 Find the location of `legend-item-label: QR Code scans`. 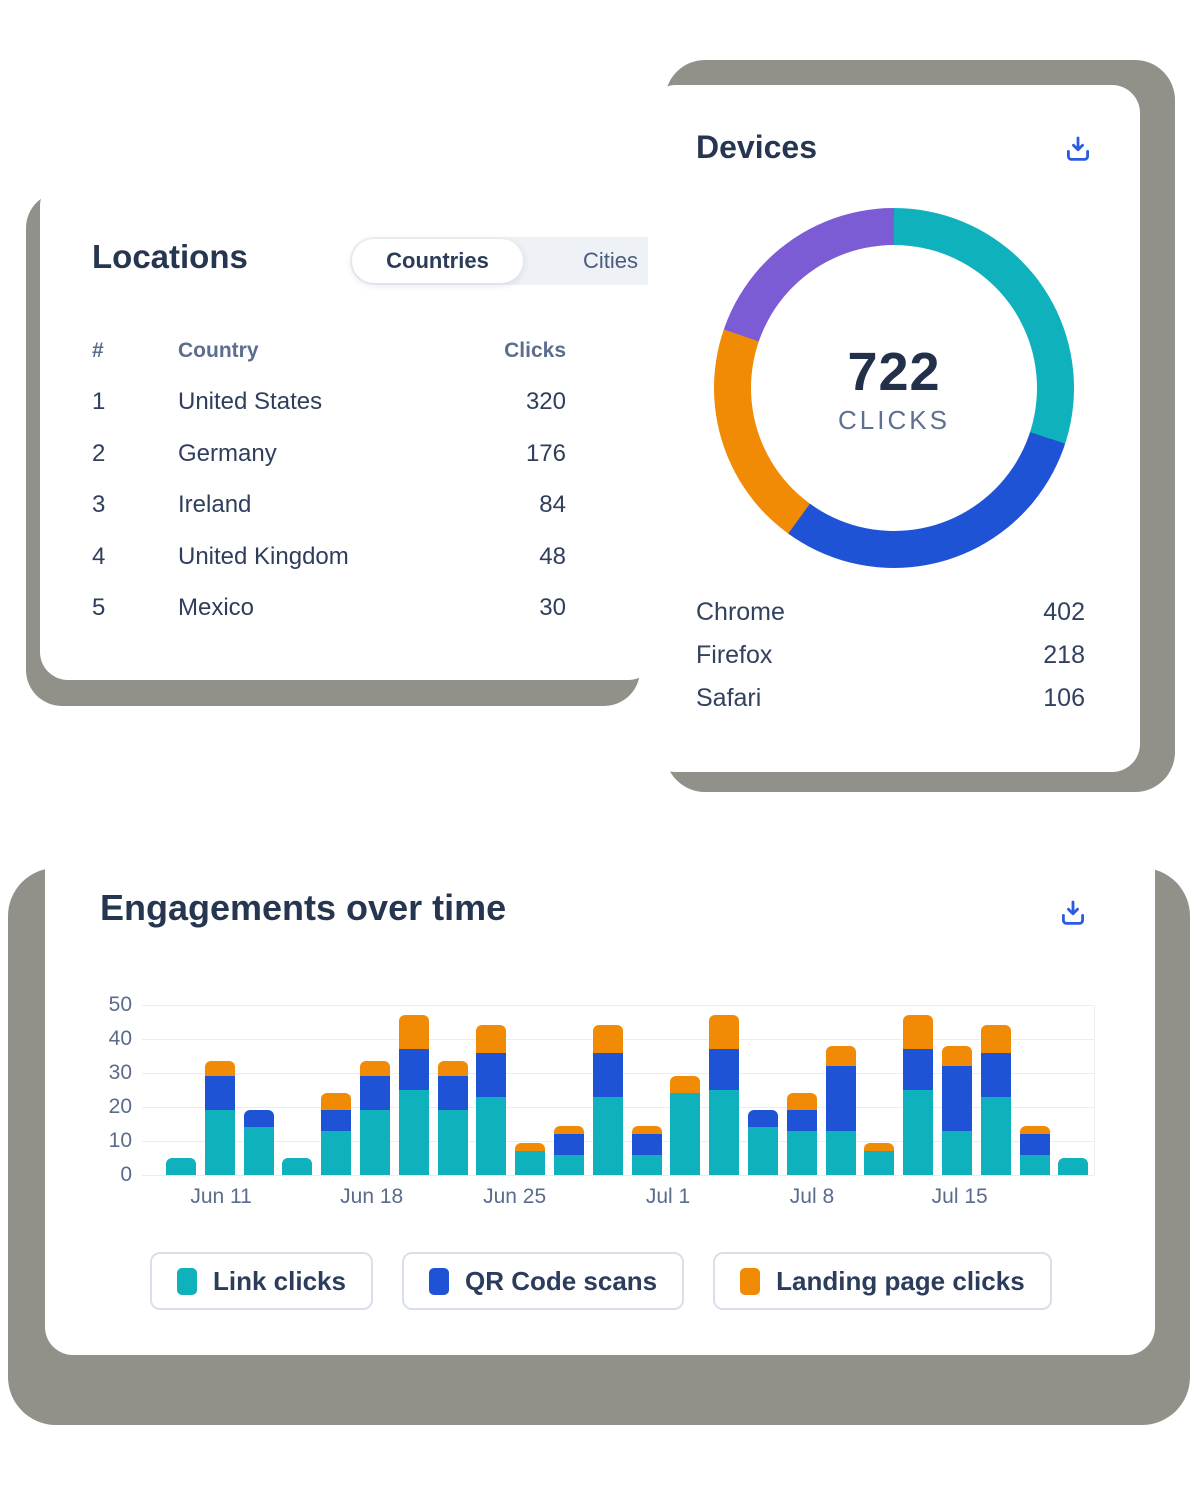

legend-item-label: QR Code scans is located at coordinates (561, 1280).